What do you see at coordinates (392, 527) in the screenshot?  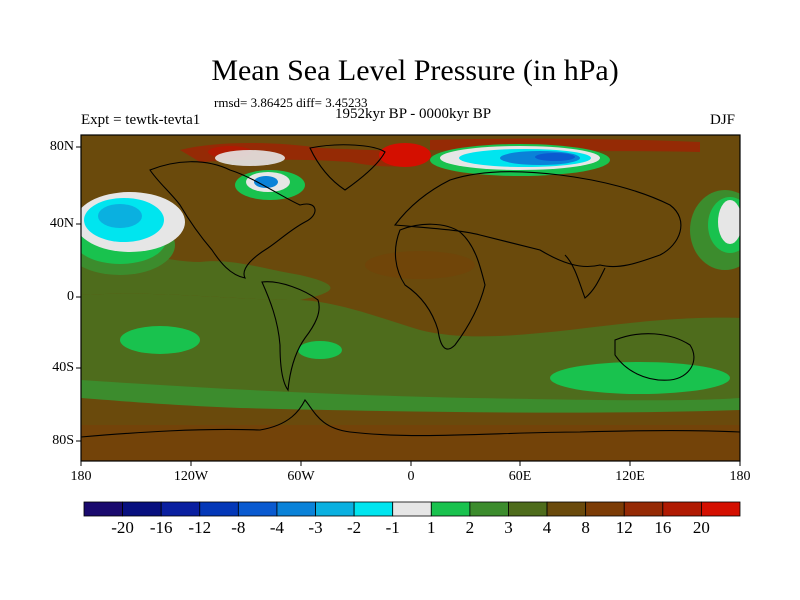 I see `legend-label: -1` at bounding box center [392, 527].